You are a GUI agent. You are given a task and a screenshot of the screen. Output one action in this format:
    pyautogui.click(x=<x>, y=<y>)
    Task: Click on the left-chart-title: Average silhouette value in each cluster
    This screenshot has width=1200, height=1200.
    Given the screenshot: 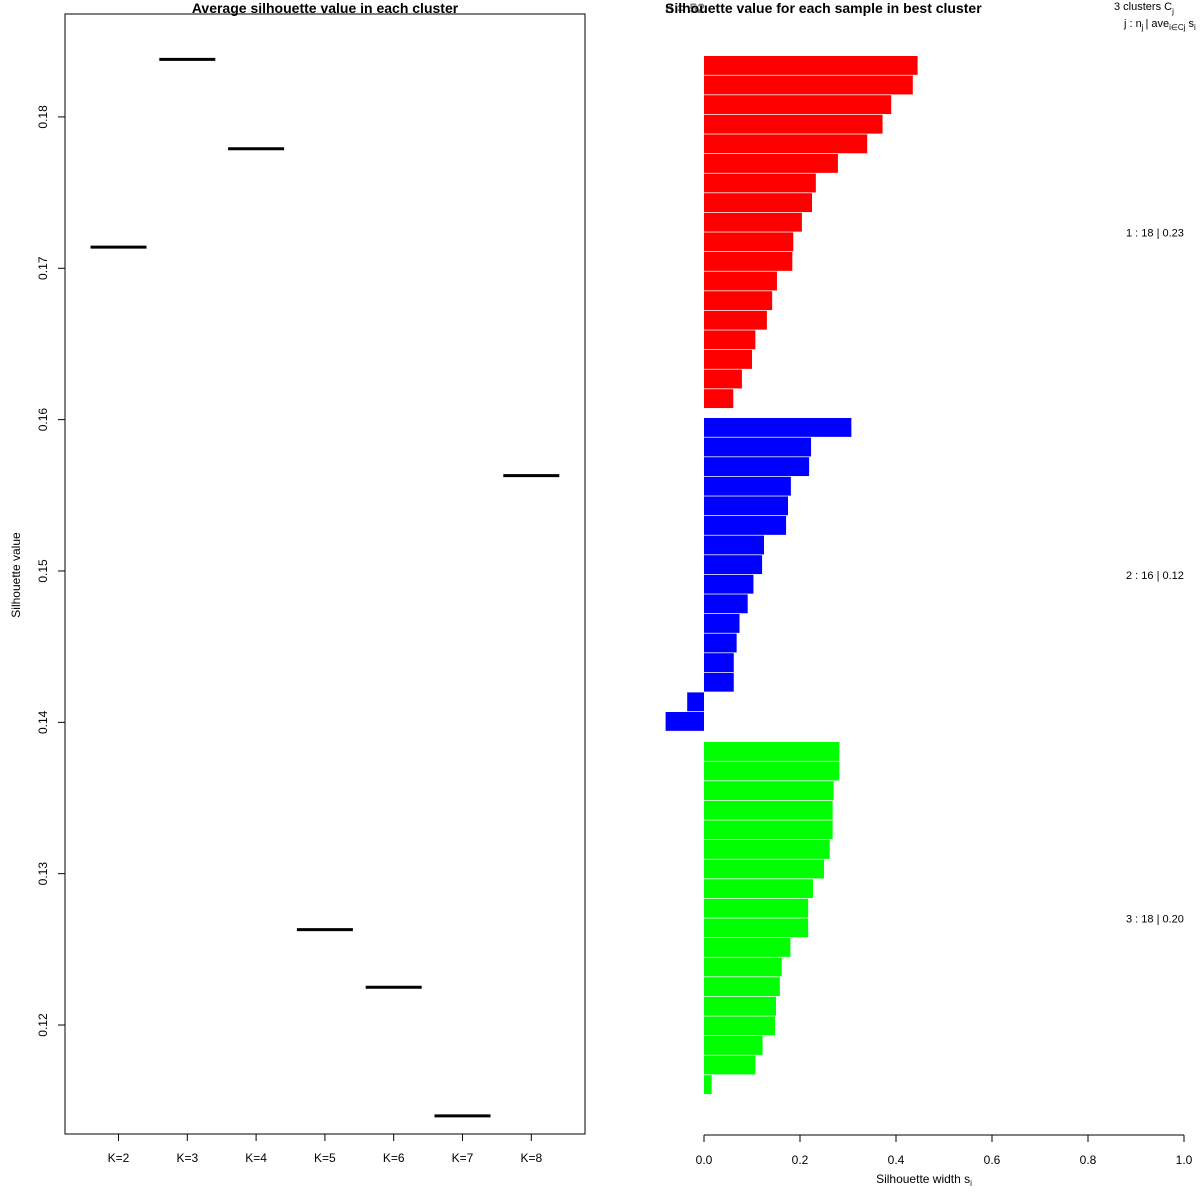 What is the action you would take?
    pyautogui.click(x=325, y=8)
    